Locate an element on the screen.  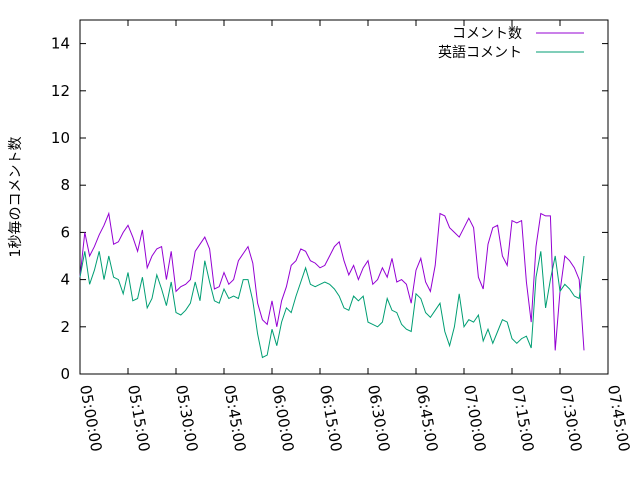
y-tick-label: 14 is located at coordinates (60, 44).